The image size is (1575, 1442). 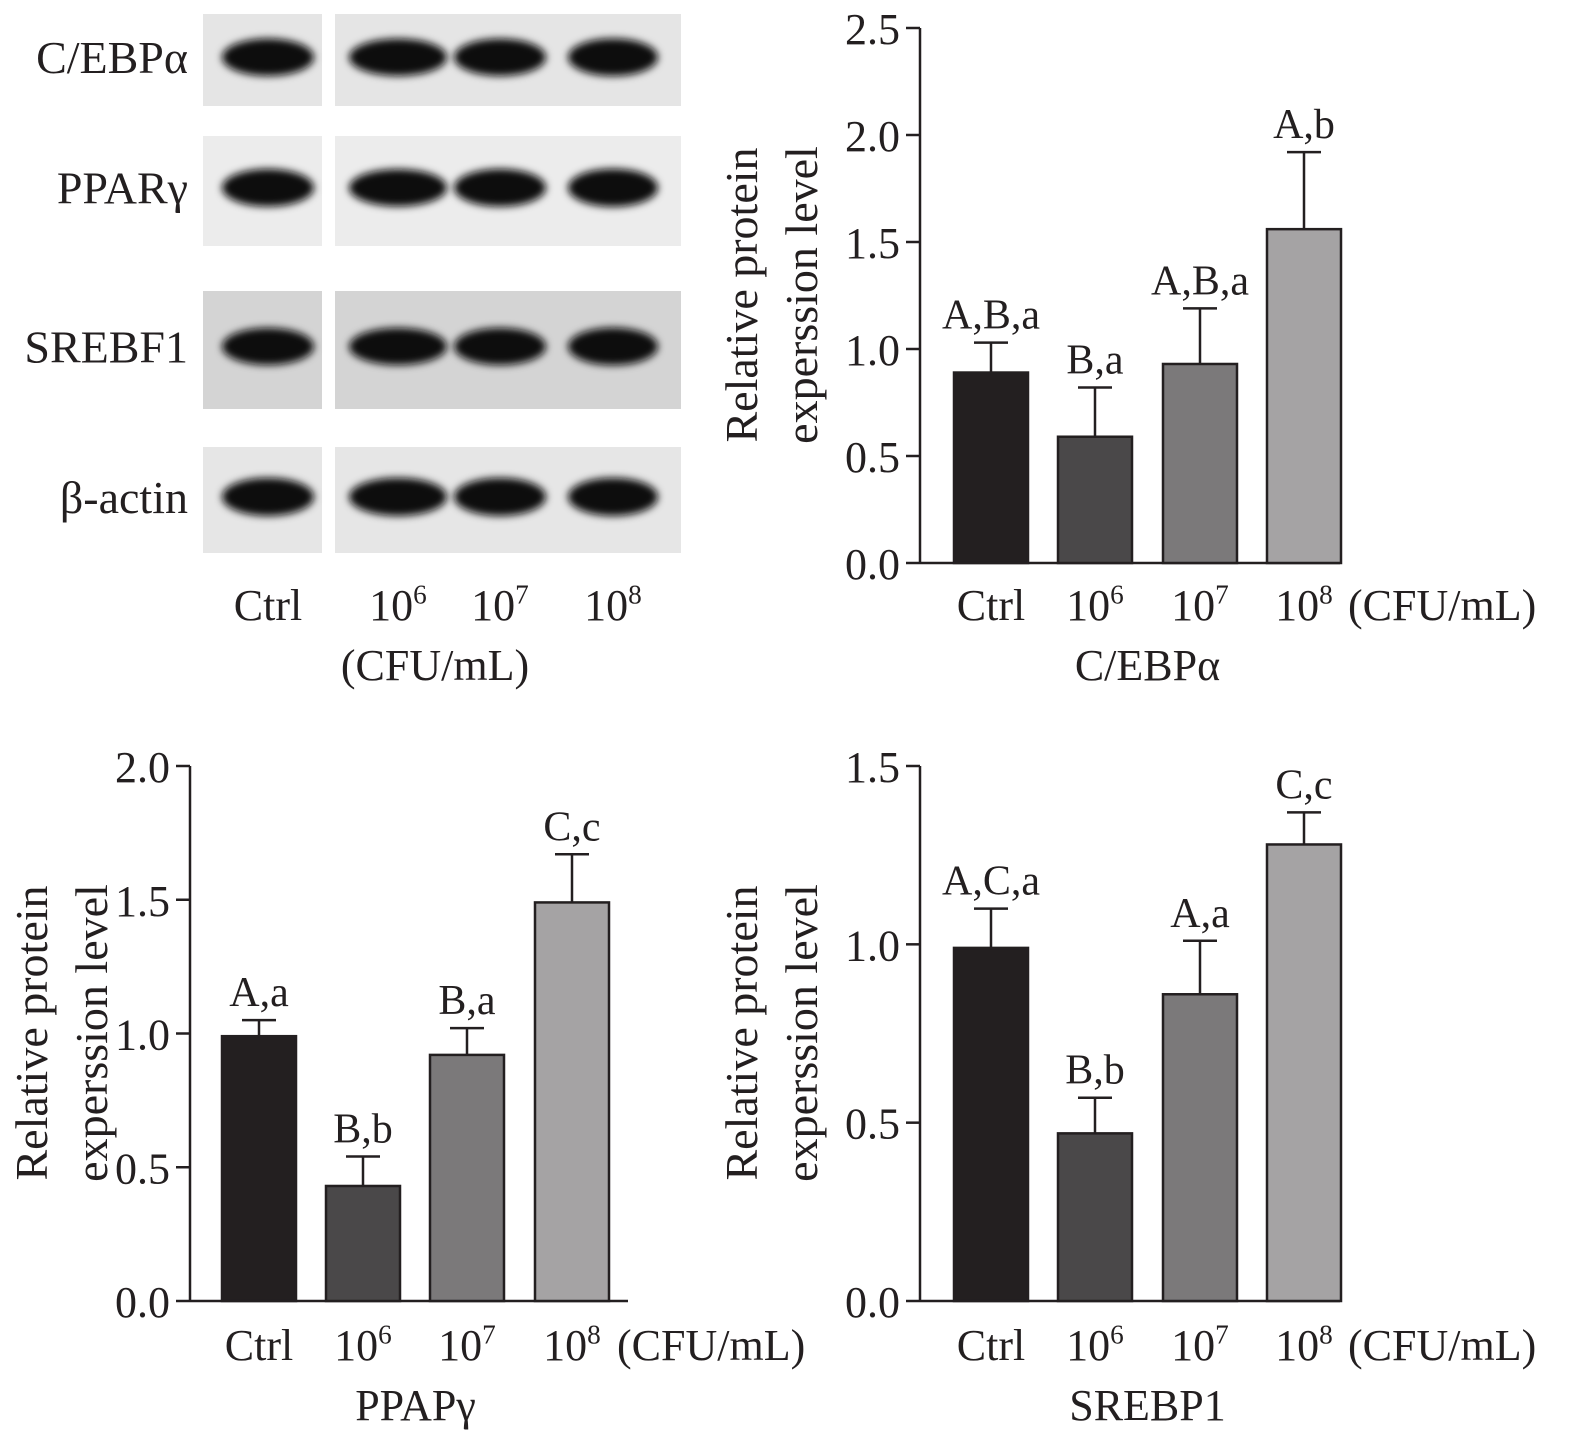 I want to click on blot-row-label: β-actin, so click(x=124, y=497).